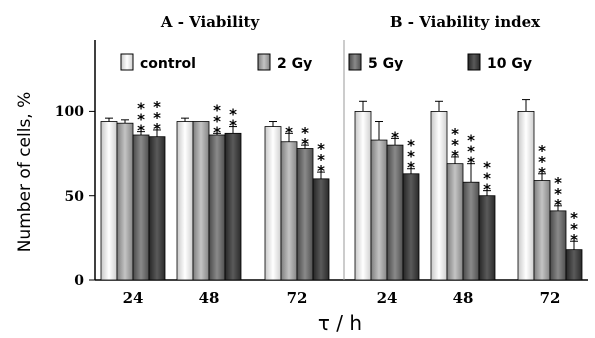 The width and height of the screenshot is (595, 338). Describe the element at coordinates (471, 141) in the screenshot. I see `sig-star-p1-c48-s2-0: *` at that location.